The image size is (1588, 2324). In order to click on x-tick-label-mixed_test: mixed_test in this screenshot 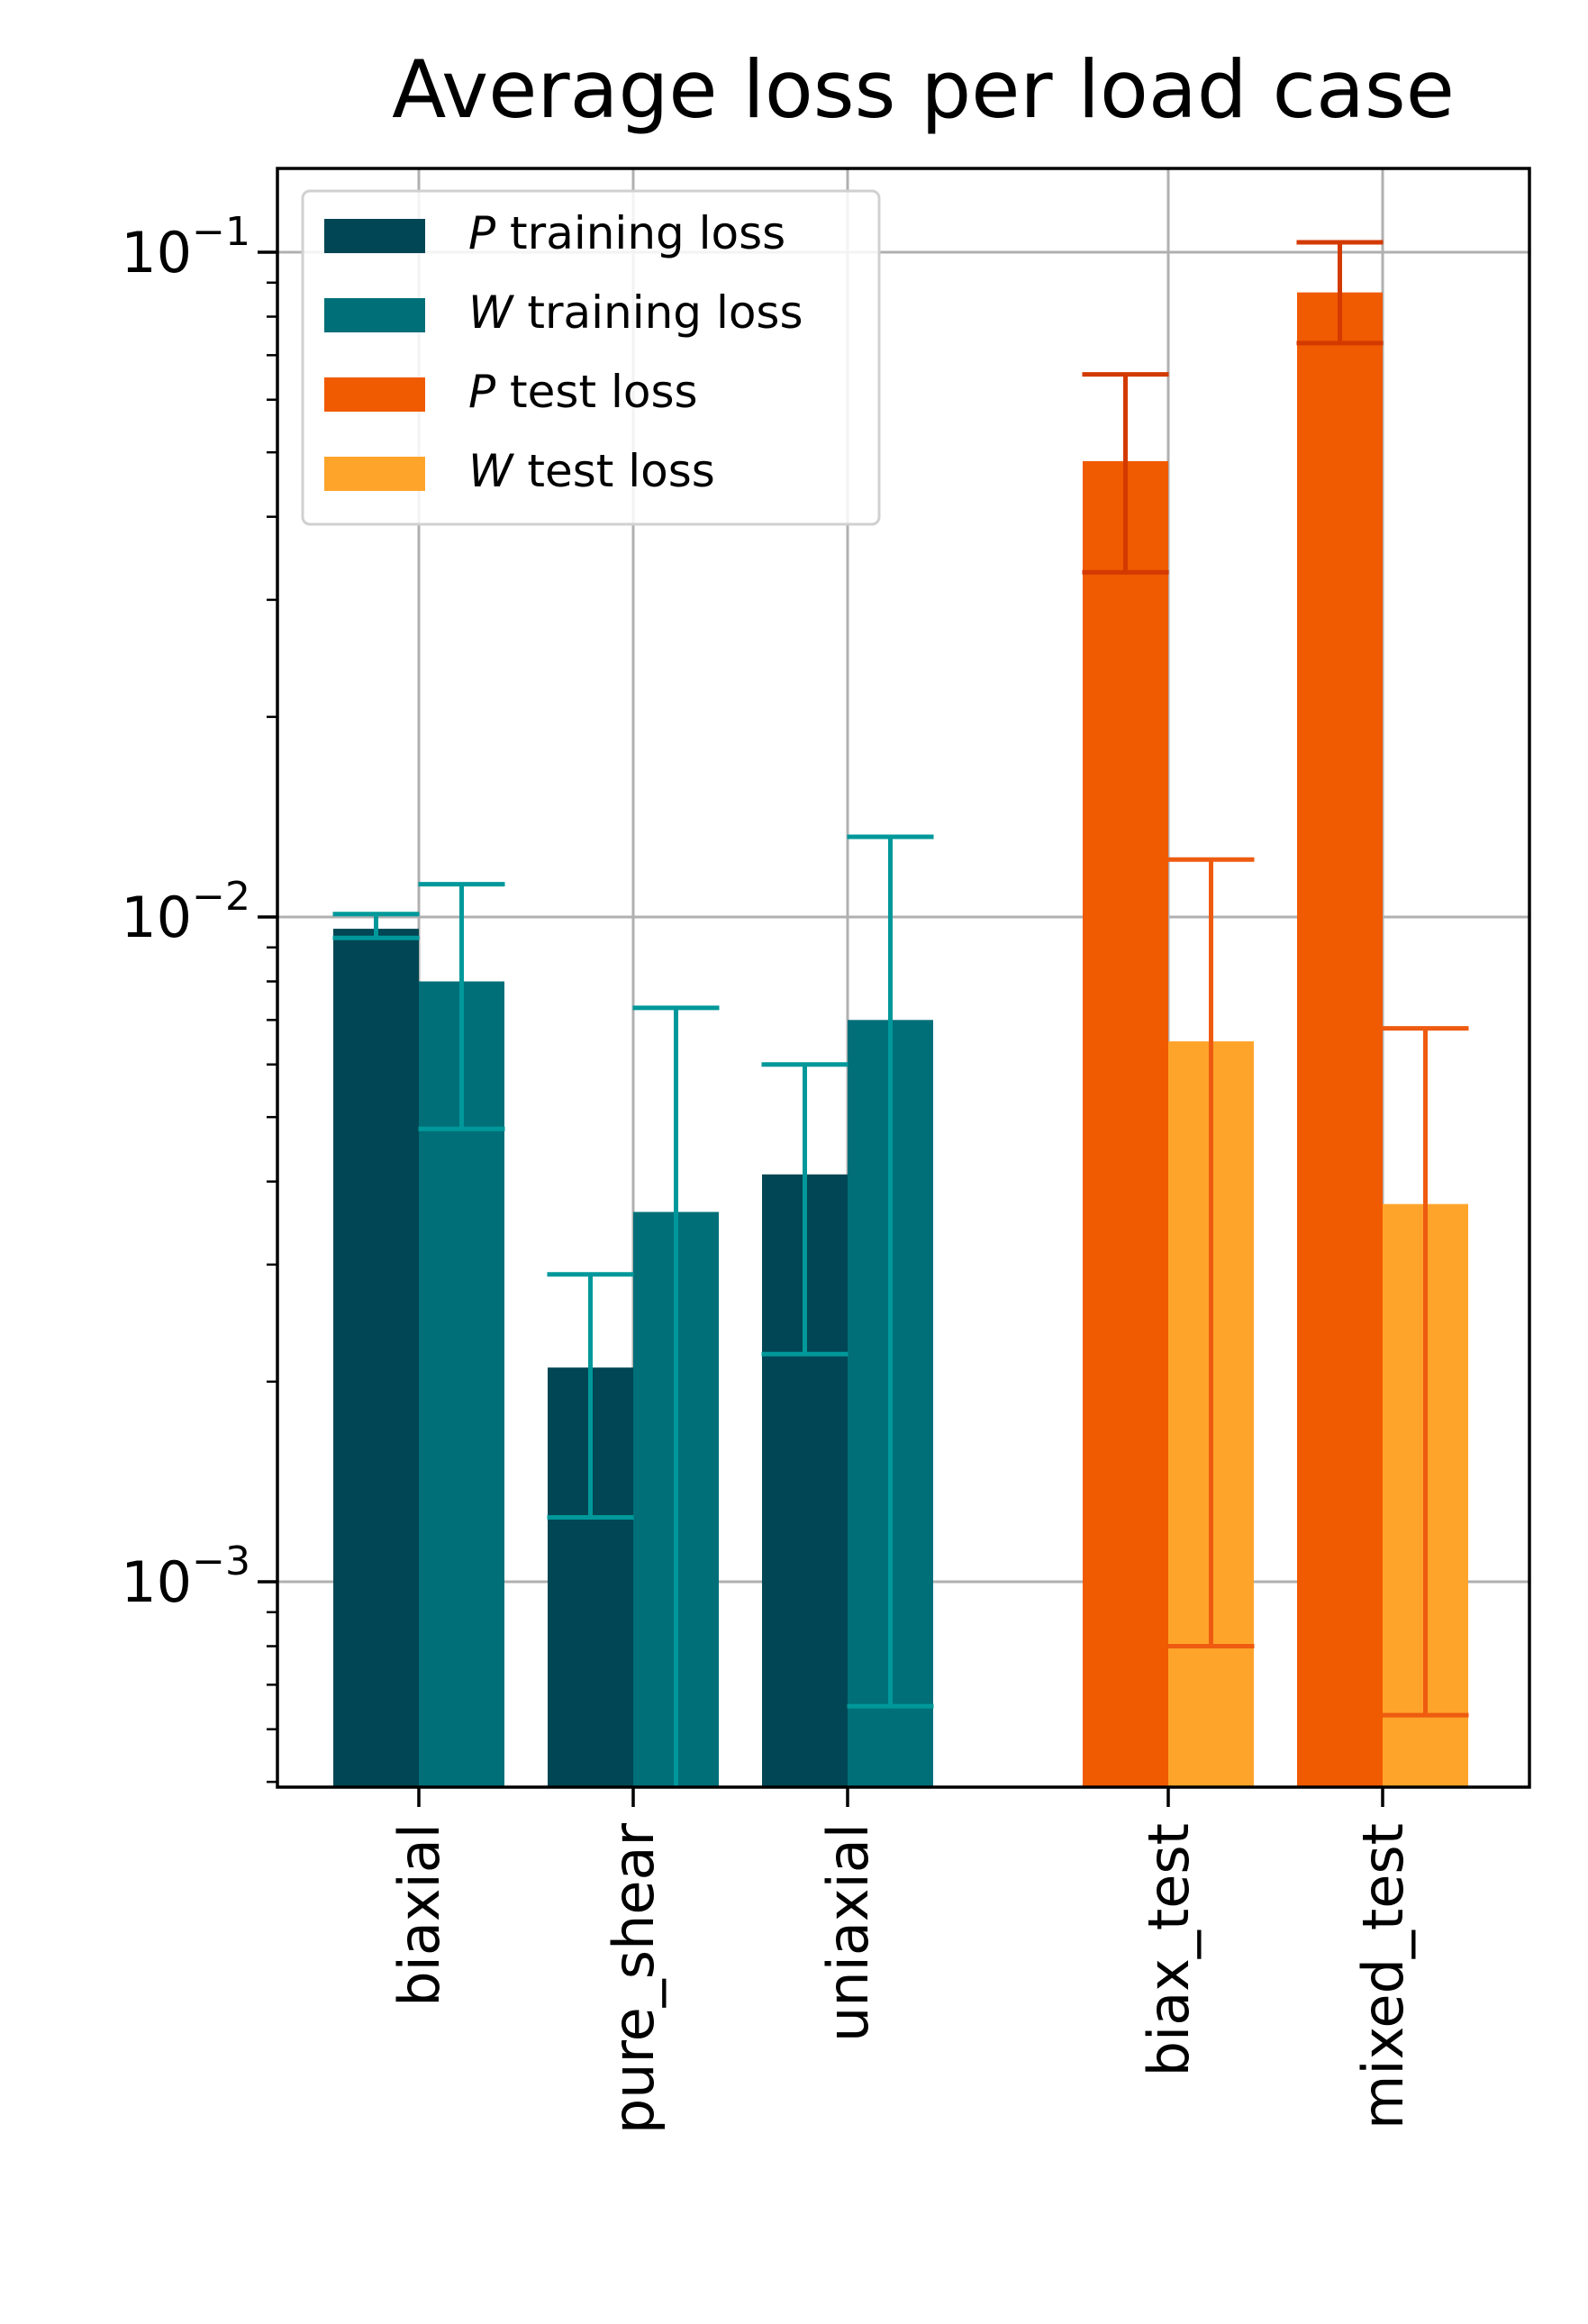, I will do `click(1383, 1976)`.